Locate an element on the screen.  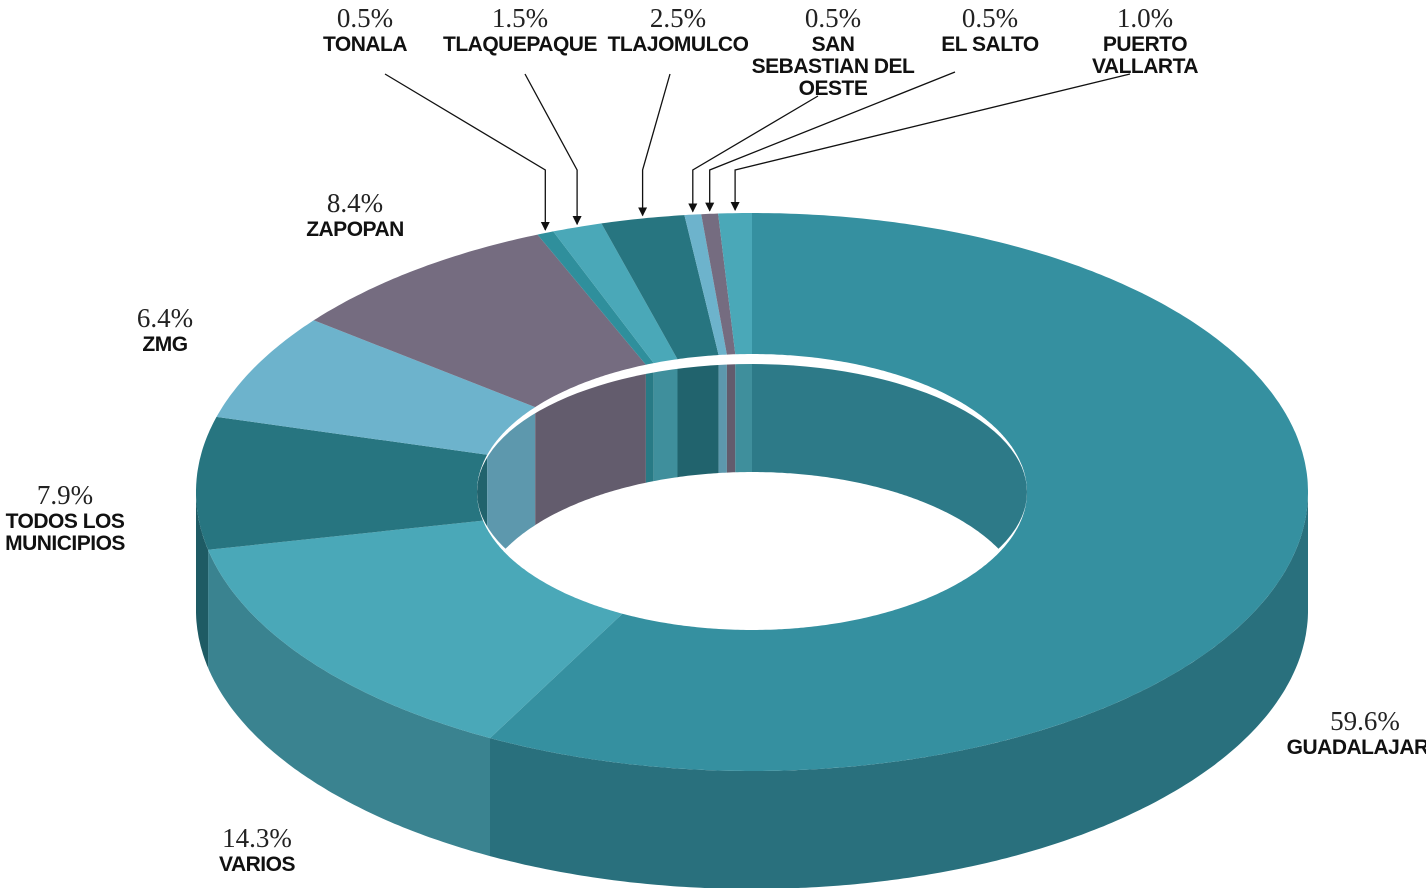
value-label: 8.4% is located at coordinates (355, 203).